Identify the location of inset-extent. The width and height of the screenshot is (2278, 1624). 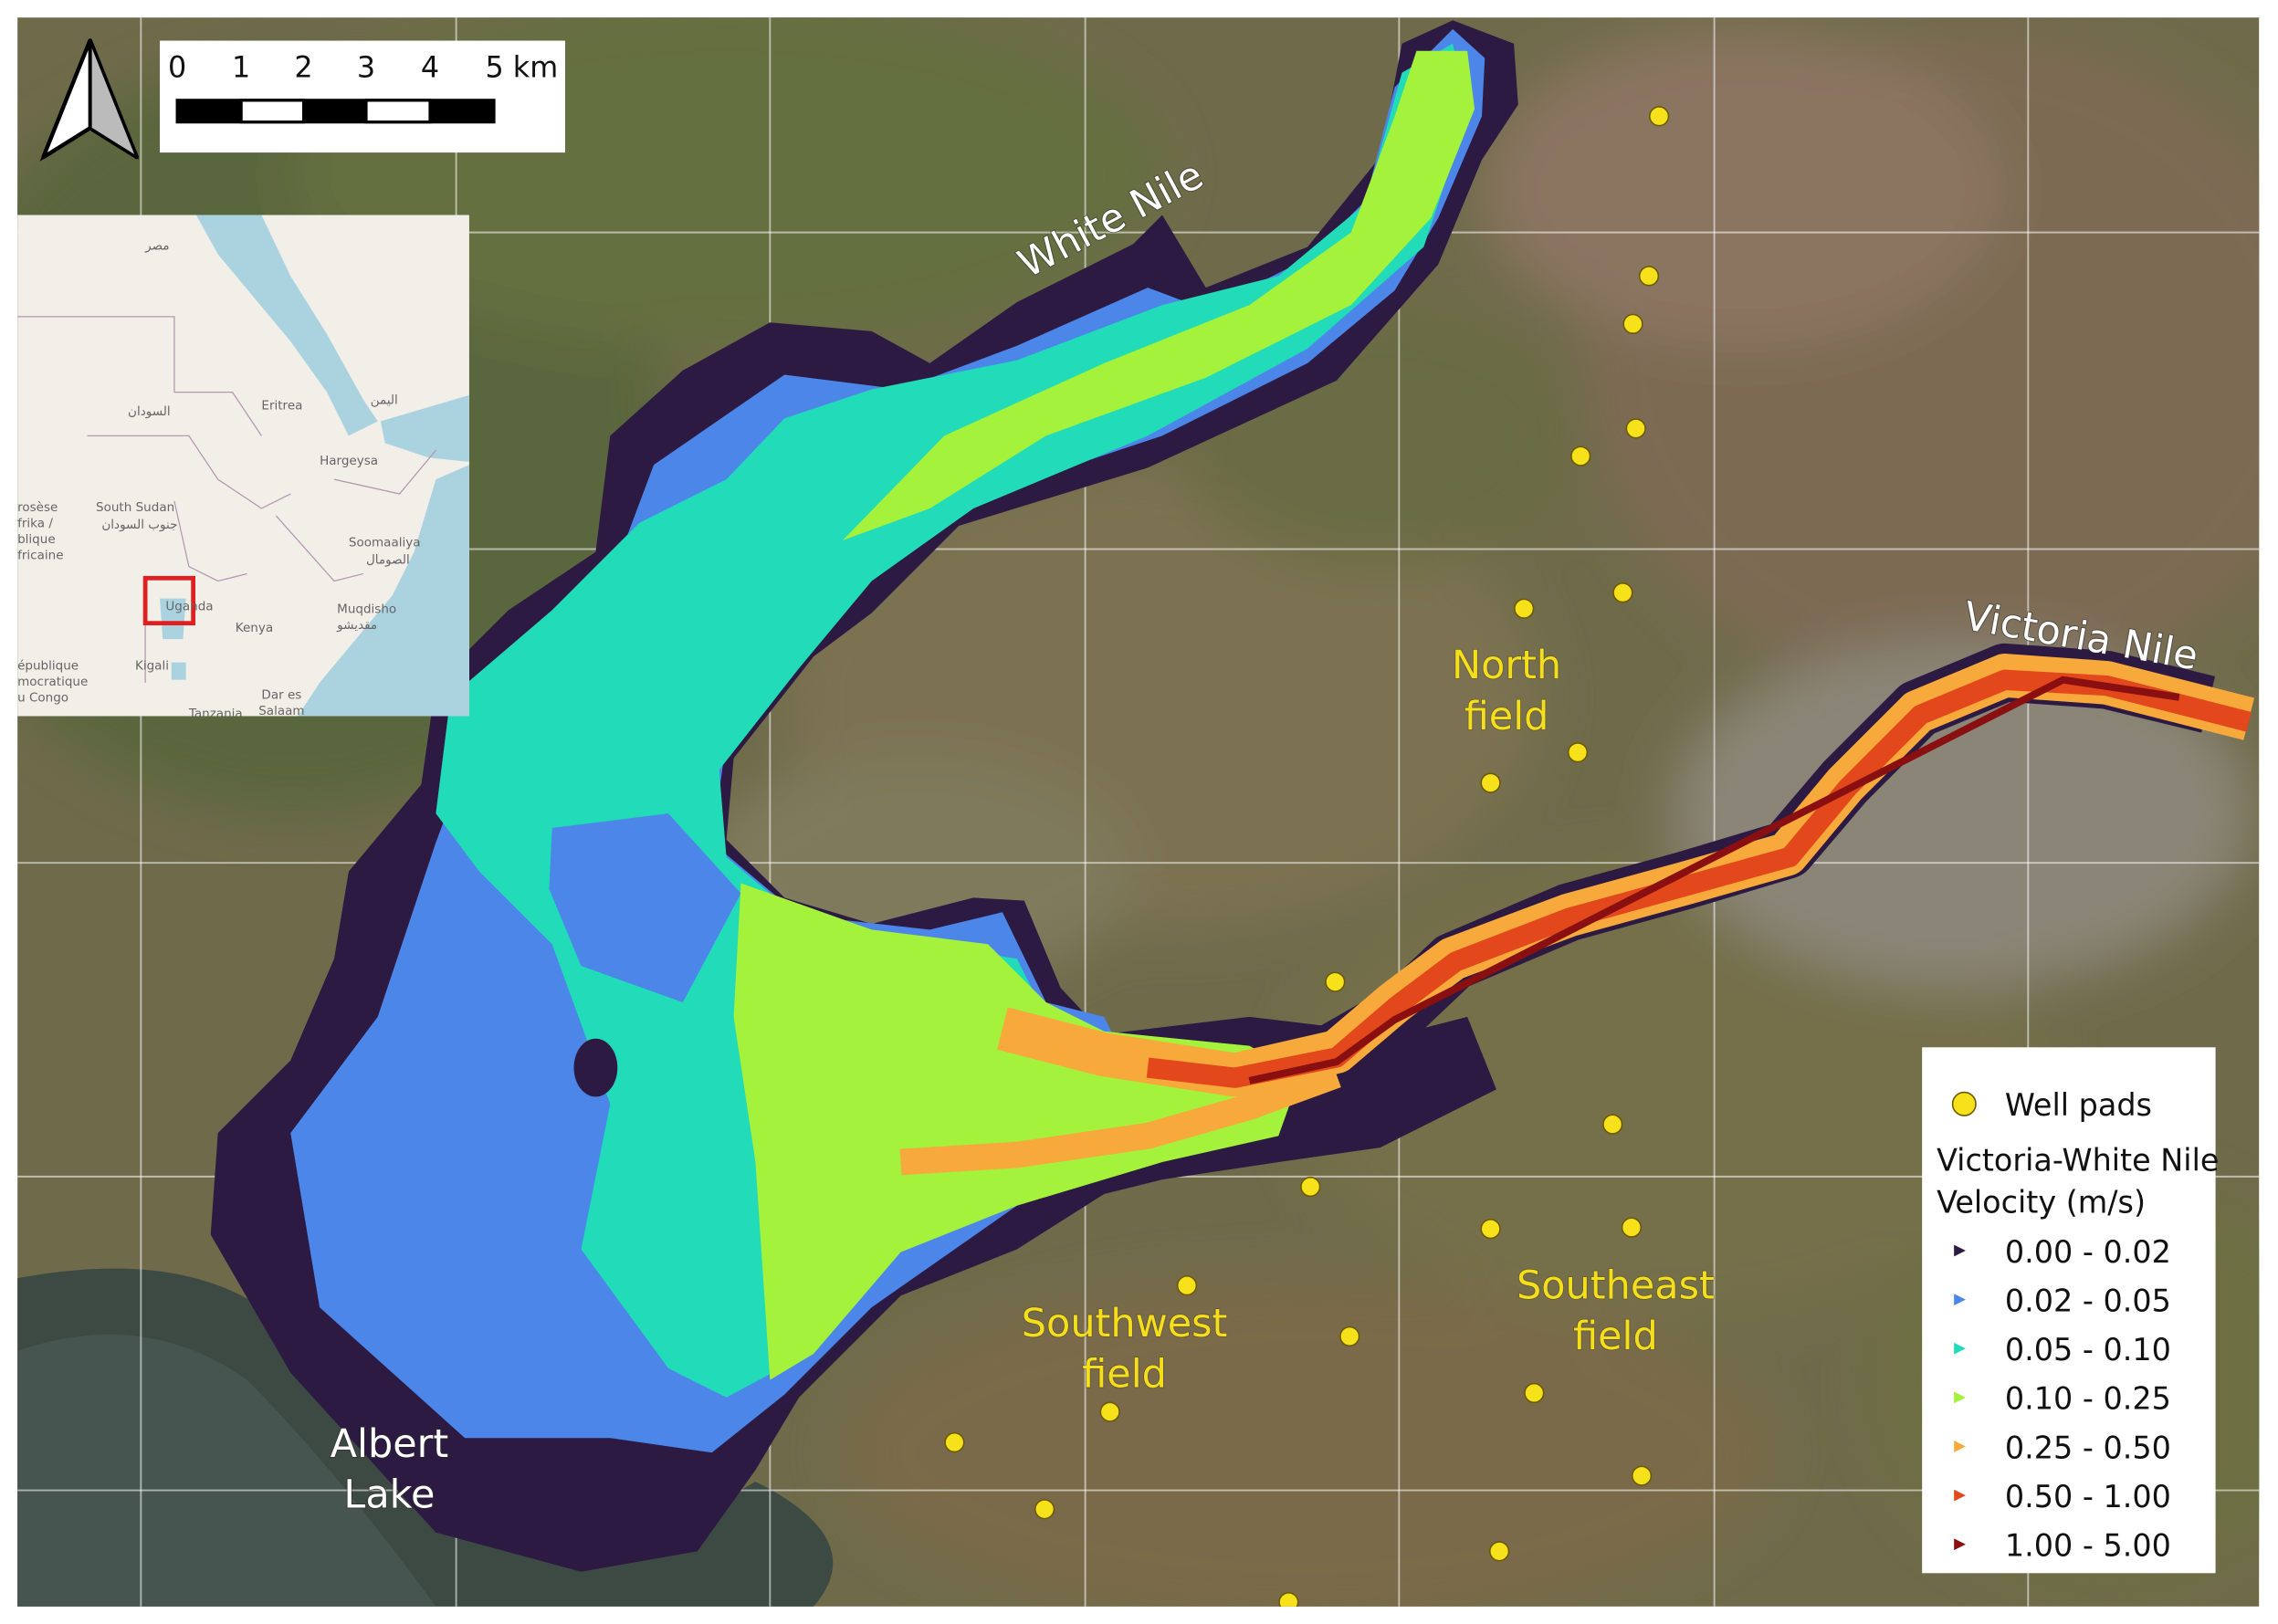
(169, 600).